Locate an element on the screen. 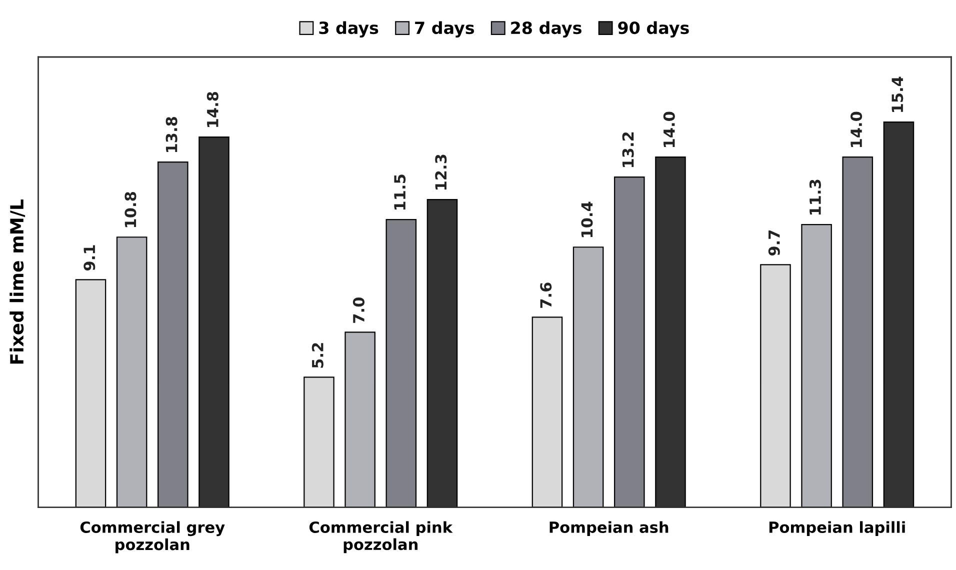 The width and height of the screenshot is (956, 570). data-label: 10.4 is located at coordinates (587, 220).